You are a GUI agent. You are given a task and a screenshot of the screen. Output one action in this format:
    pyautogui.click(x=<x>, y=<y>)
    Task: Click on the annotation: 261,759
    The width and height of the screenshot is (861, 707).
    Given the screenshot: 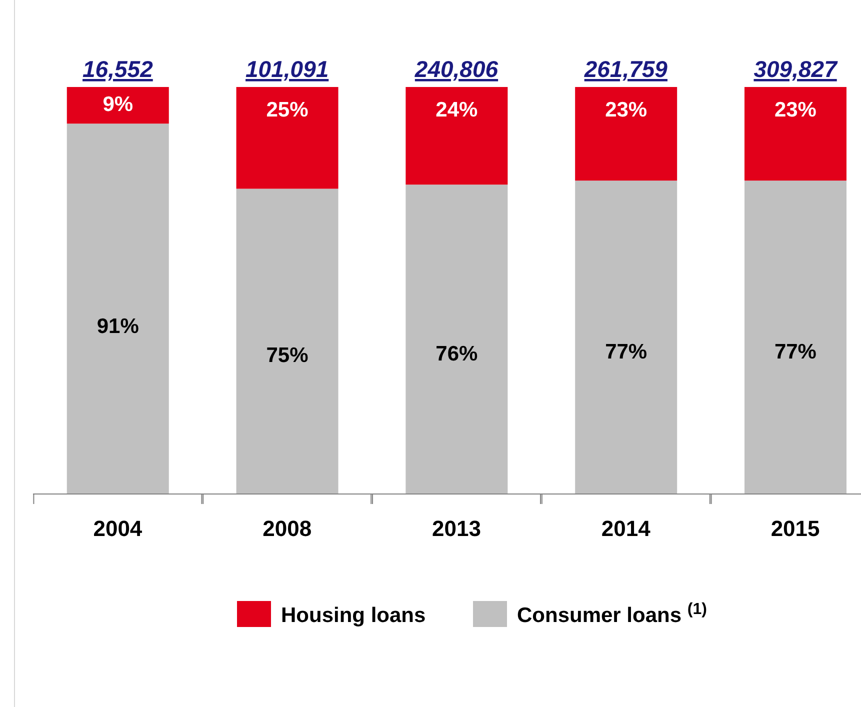 What is the action you would take?
    pyautogui.click(x=625, y=69)
    